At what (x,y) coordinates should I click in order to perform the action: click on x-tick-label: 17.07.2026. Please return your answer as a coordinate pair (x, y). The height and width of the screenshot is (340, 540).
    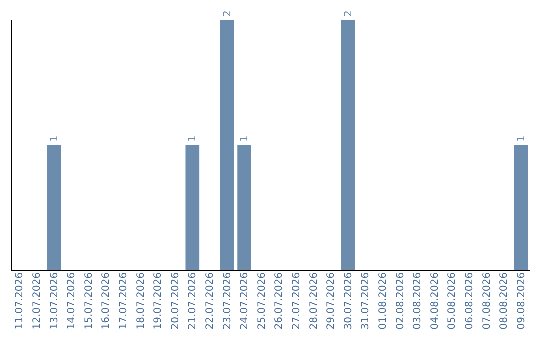
    Looking at the image, I should click on (124, 301).